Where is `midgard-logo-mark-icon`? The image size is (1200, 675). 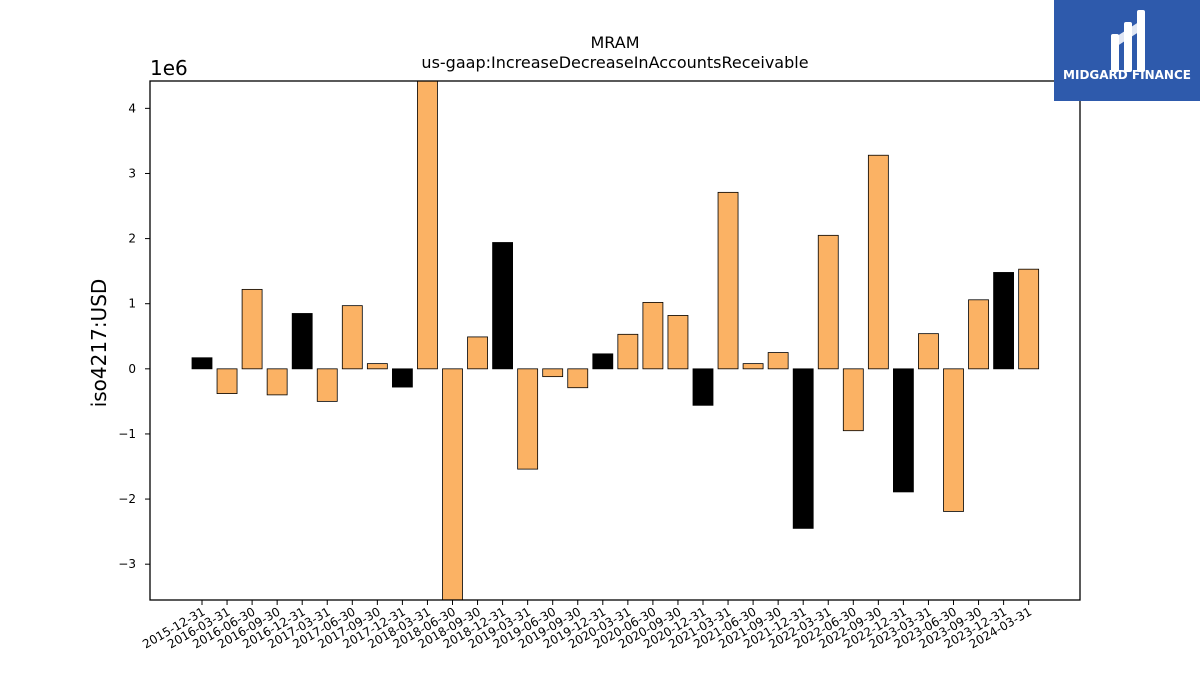
midgard-logo-mark-icon is located at coordinates (1128, 41).